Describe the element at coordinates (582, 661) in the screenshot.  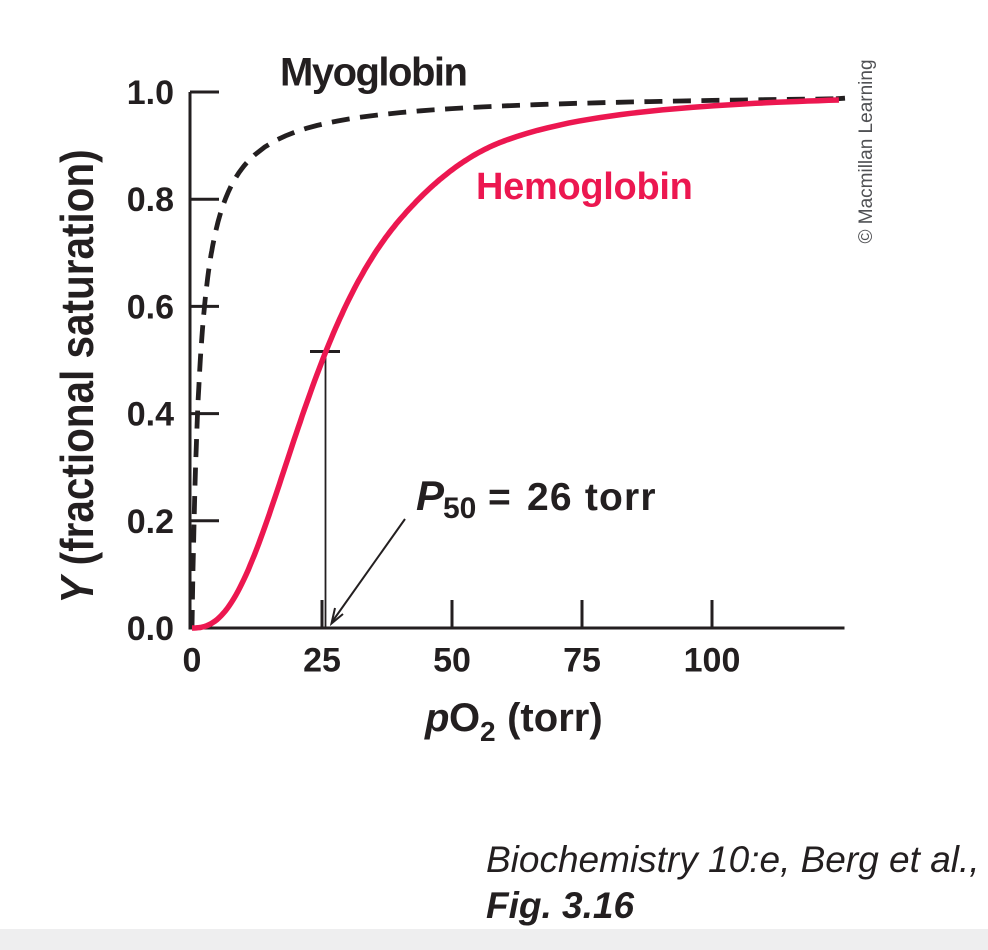
I see `svg-text: 75` at that location.